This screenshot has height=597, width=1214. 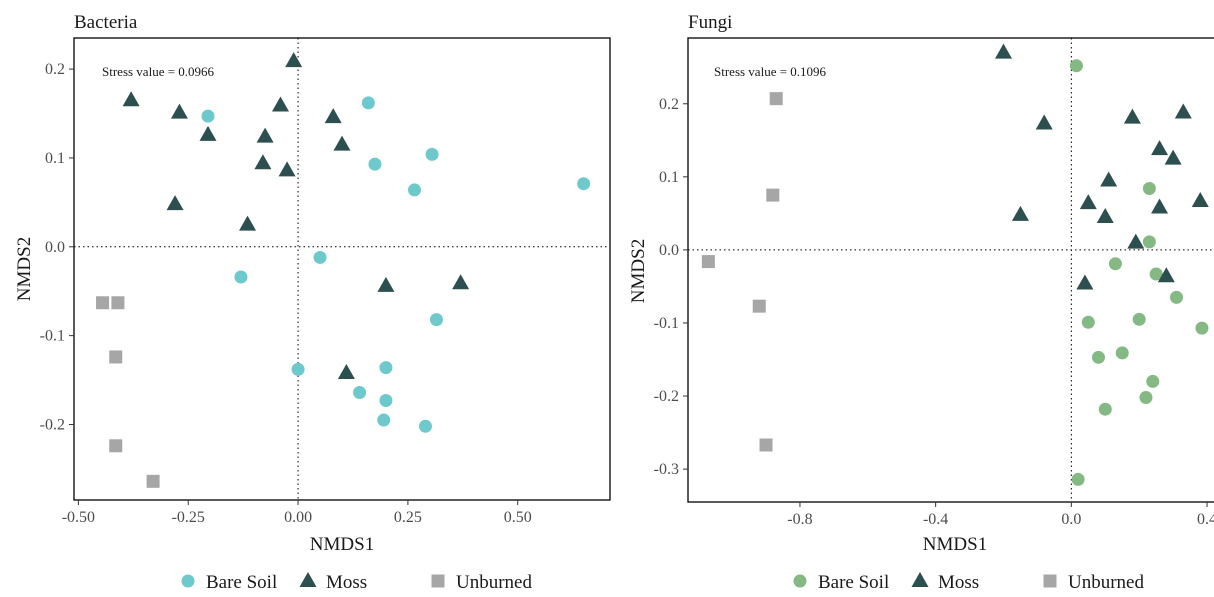 What do you see at coordinates (935, 519) in the screenshot?
I see `fungi-x-tick-label: -0.4` at bounding box center [935, 519].